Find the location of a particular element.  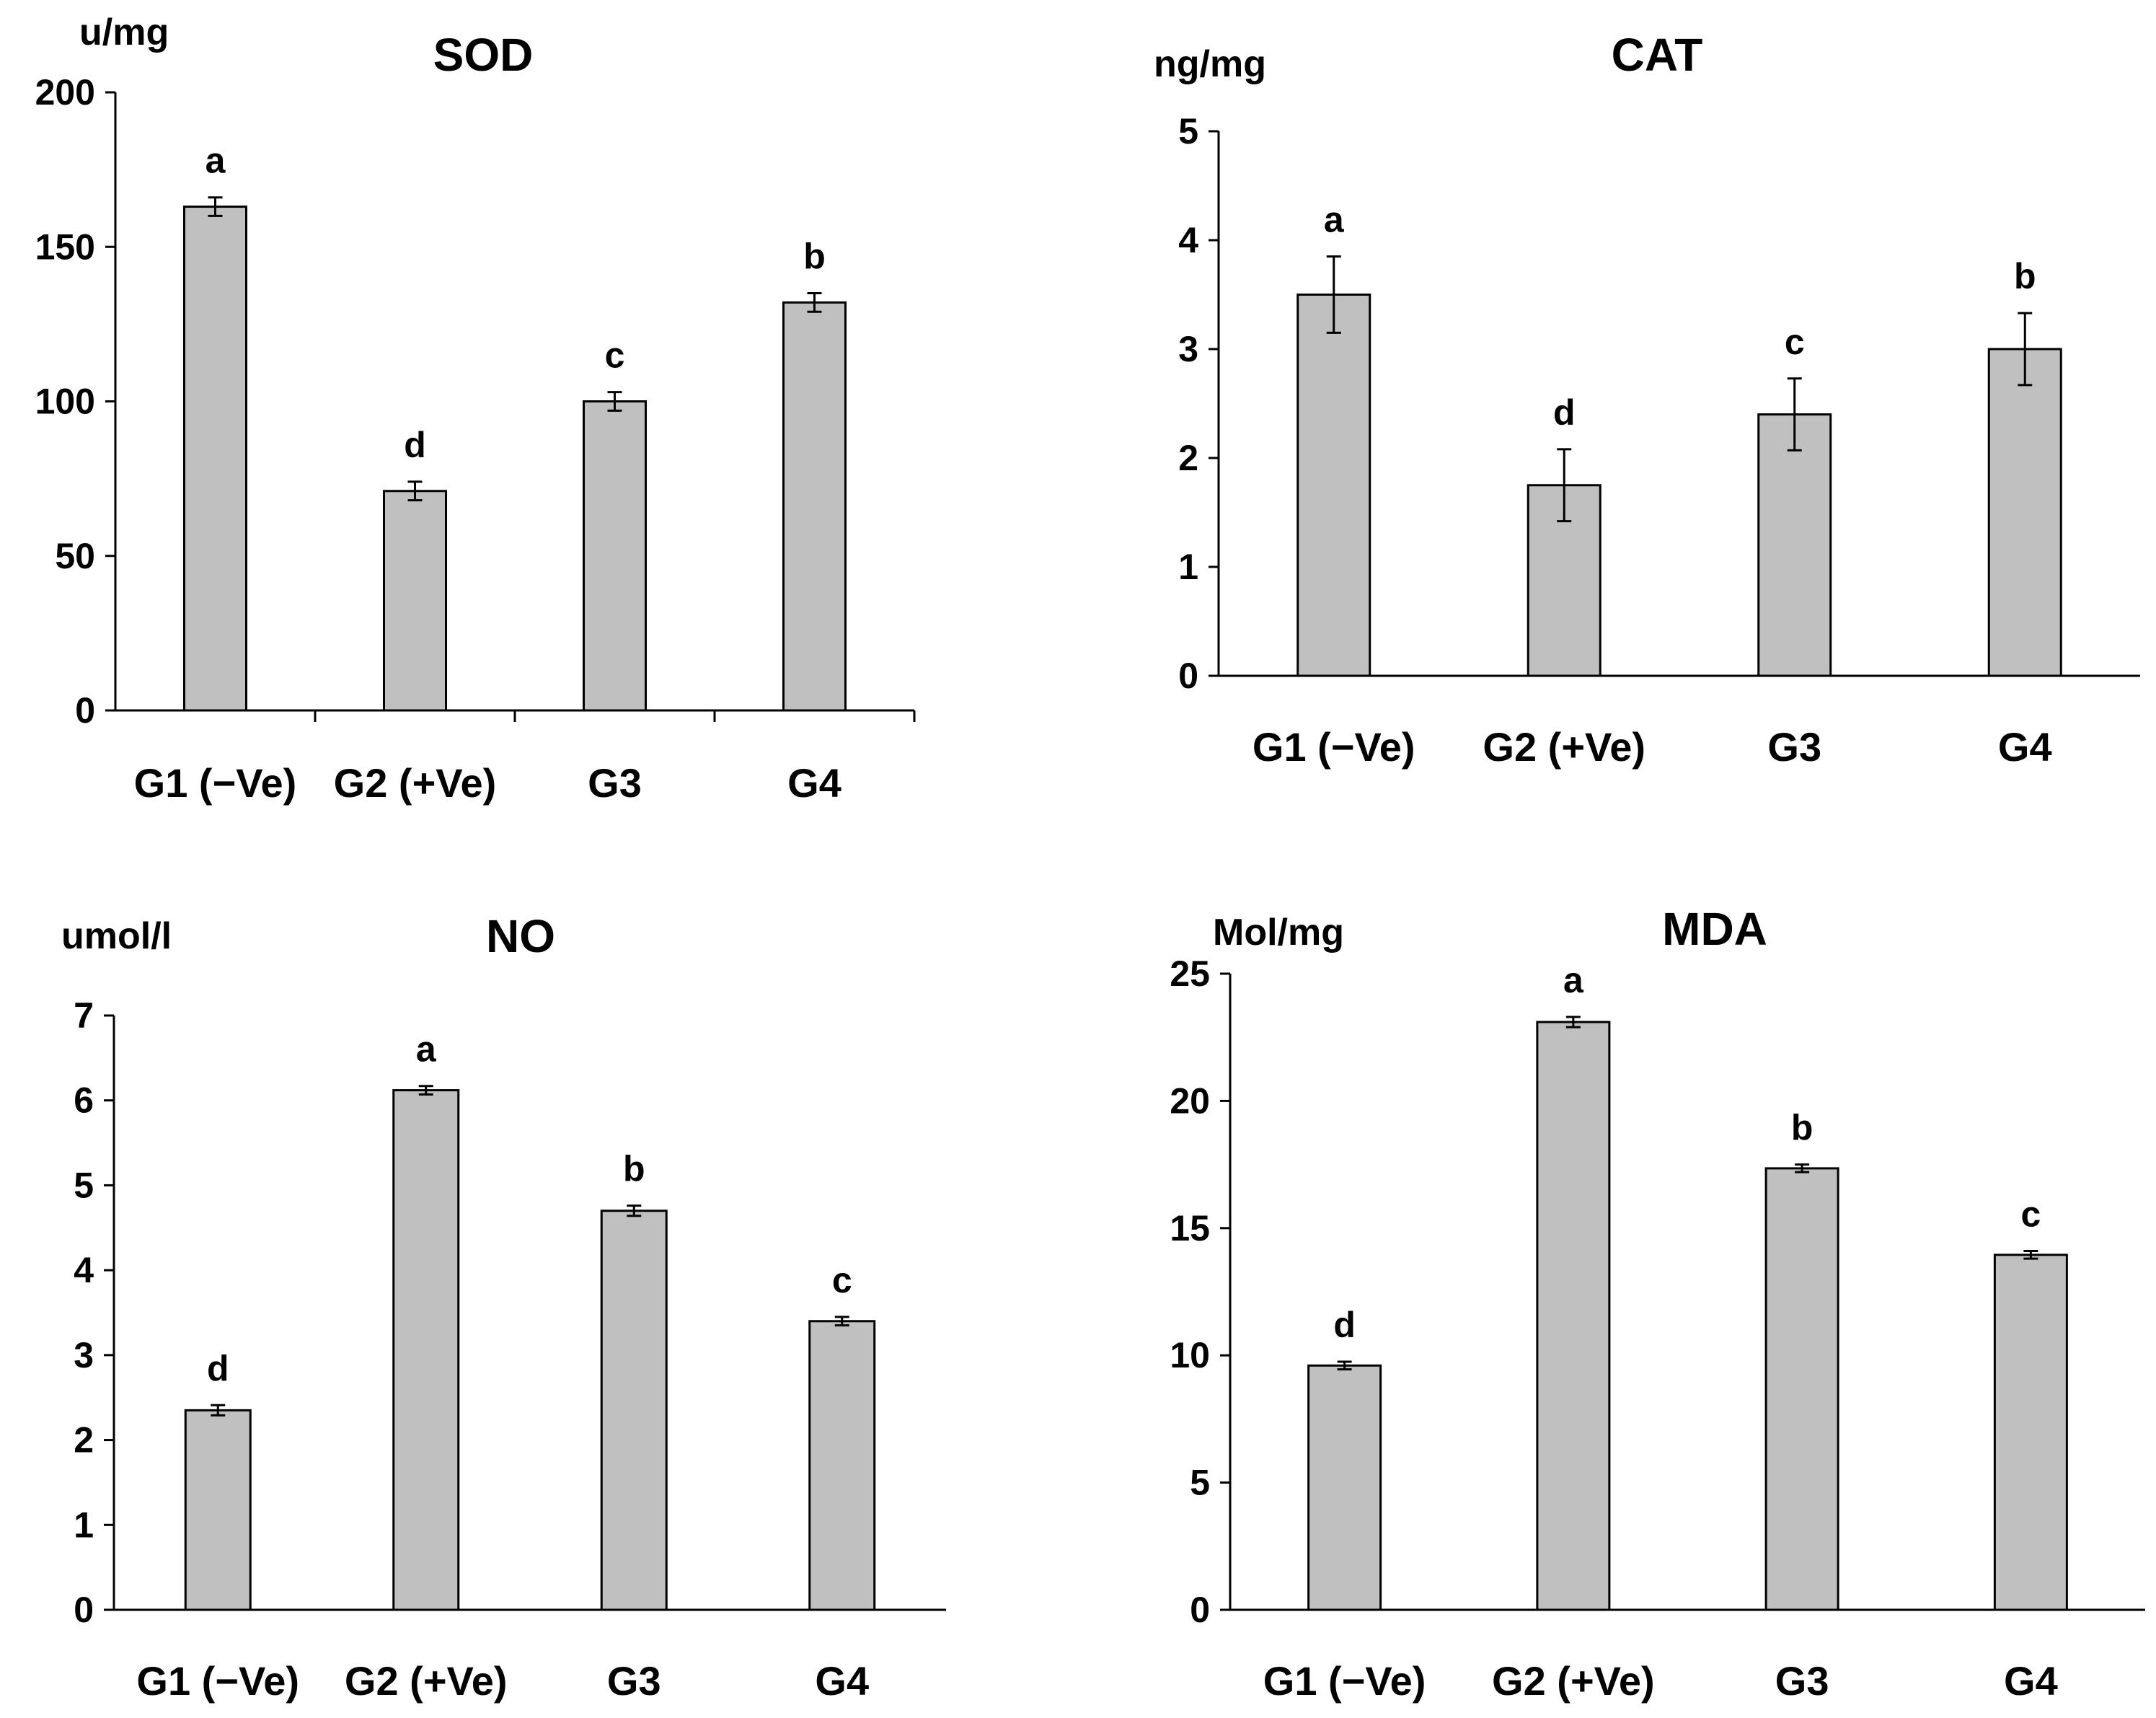

y-tick-label: 150 is located at coordinates (65, 246).